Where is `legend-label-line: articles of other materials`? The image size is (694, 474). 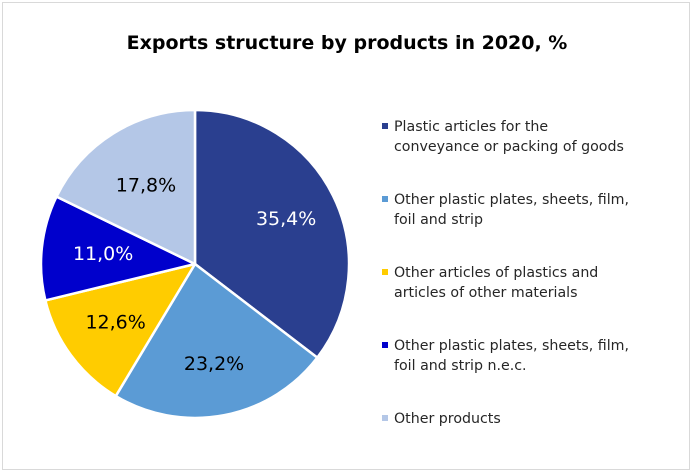 legend-label-line: articles of other materials is located at coordinates (486, 293).